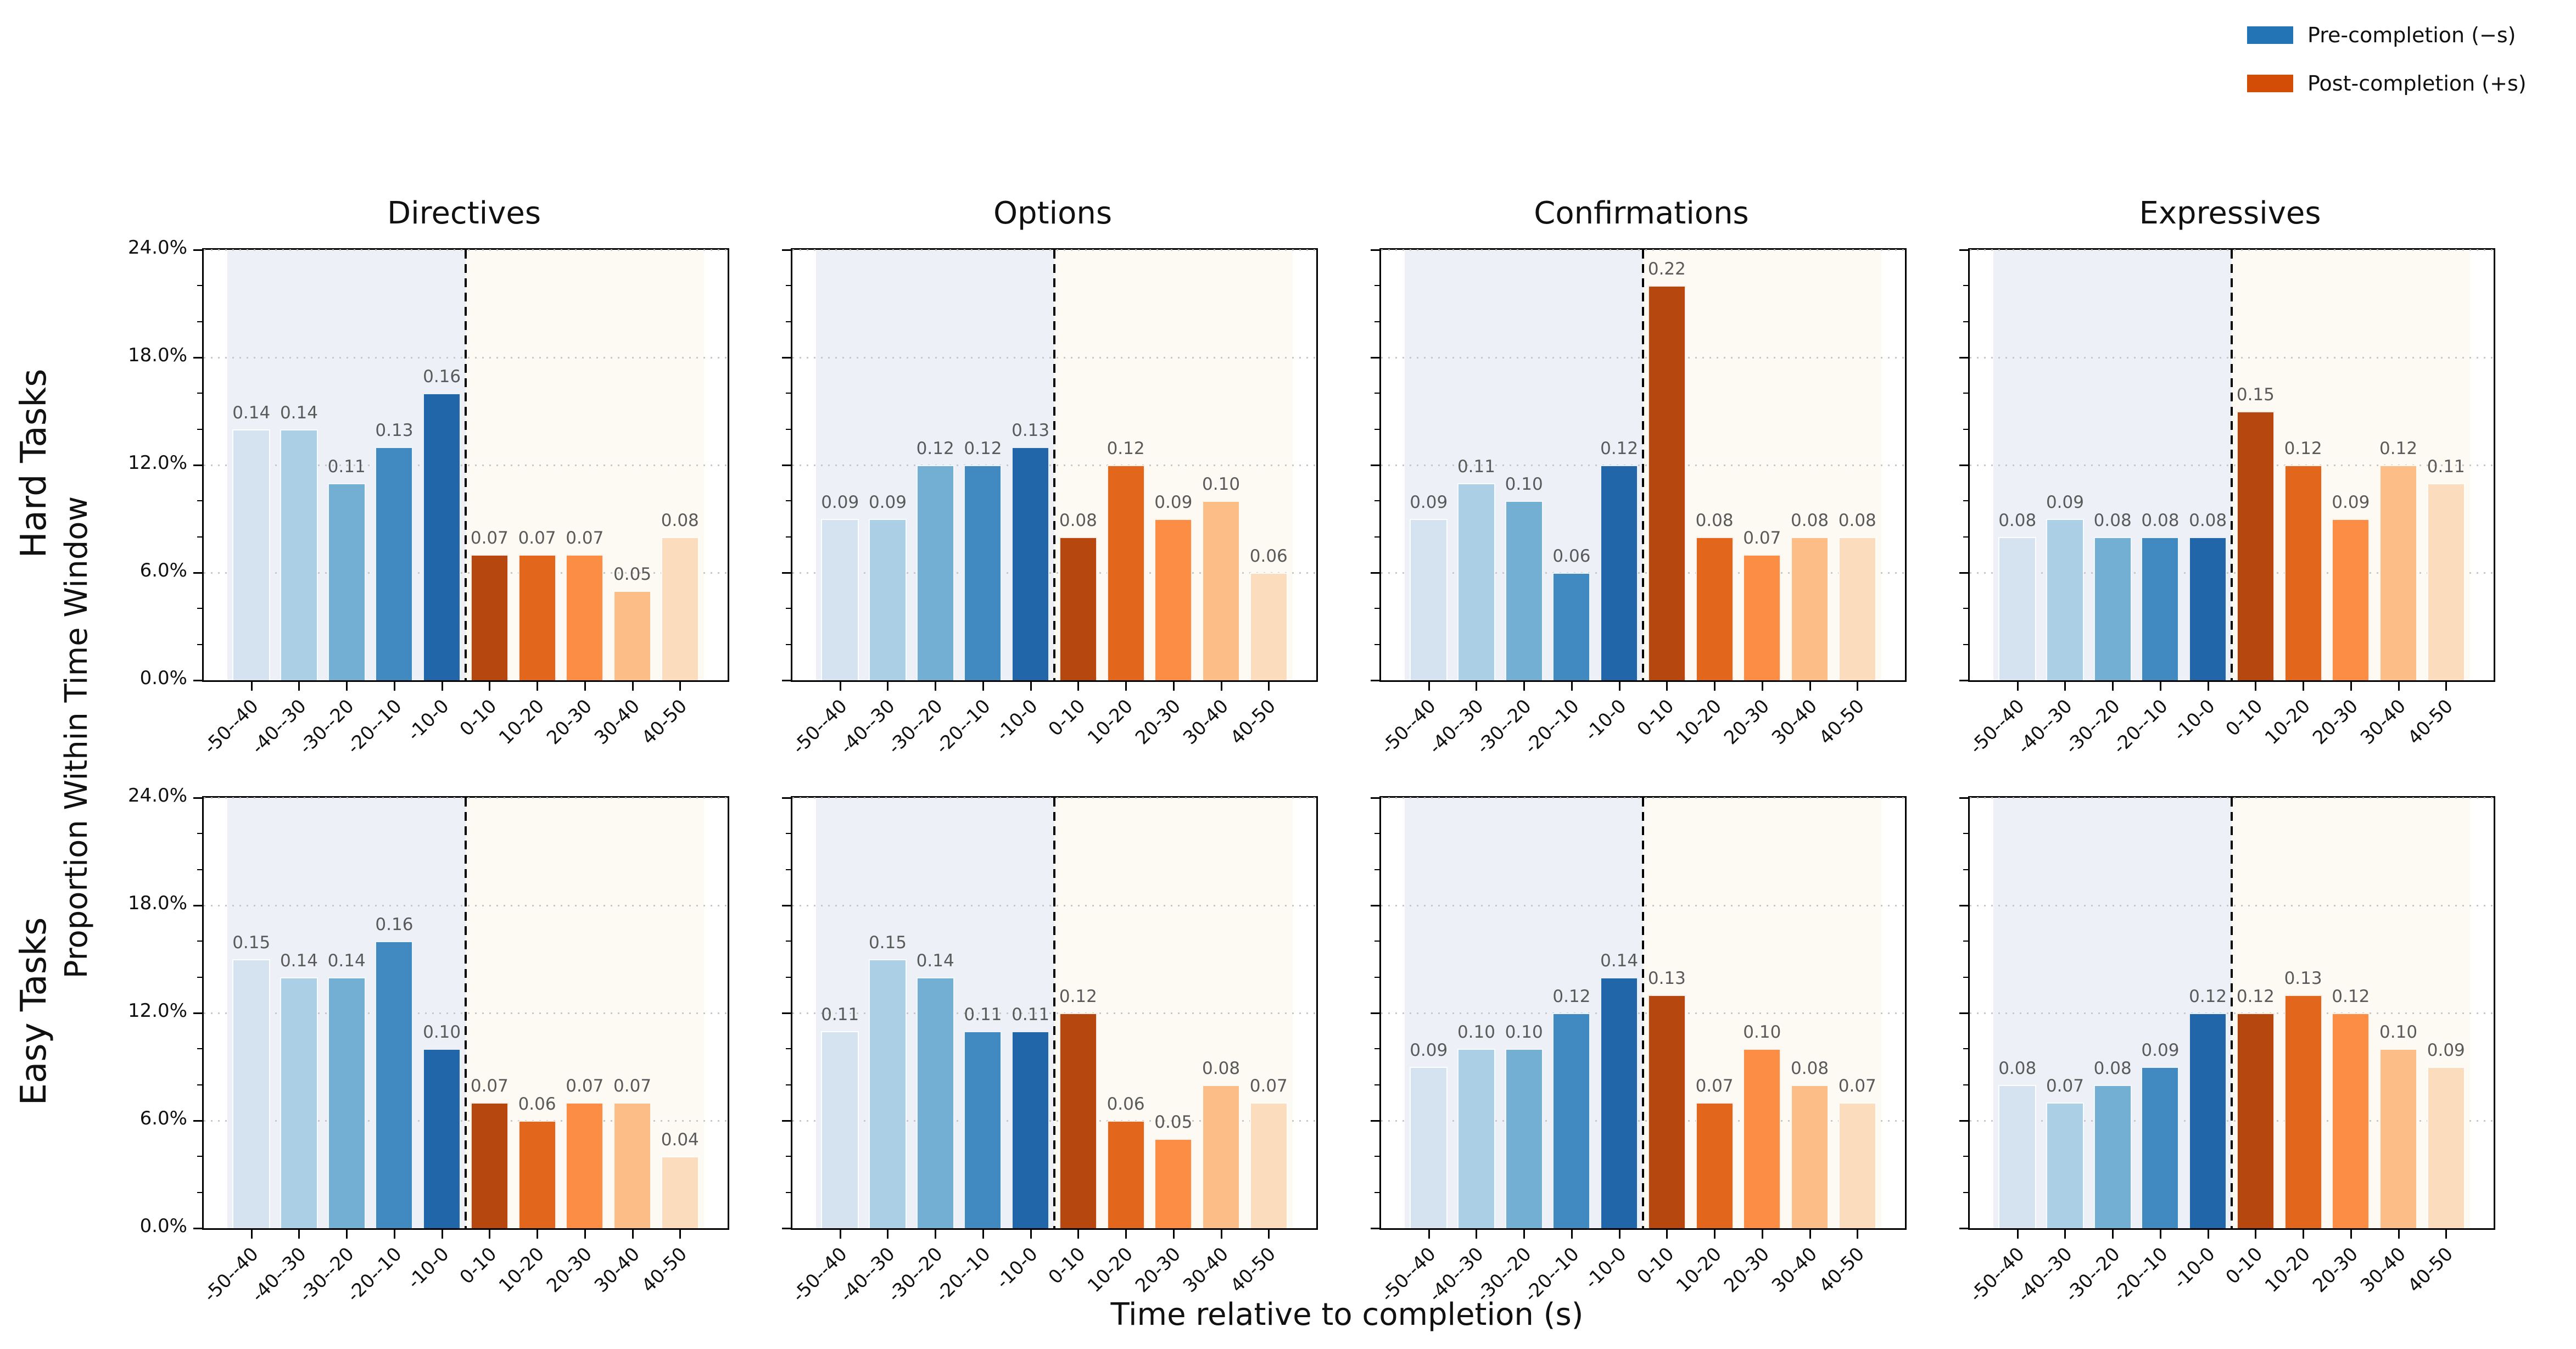 Image resolution: width=2576 pixels, height=1349 pixels. What do you see at coordinates (1476, 466) in the screenshot?
I see `bar-value-label: 0.11` at bounding box center [1476, 466].